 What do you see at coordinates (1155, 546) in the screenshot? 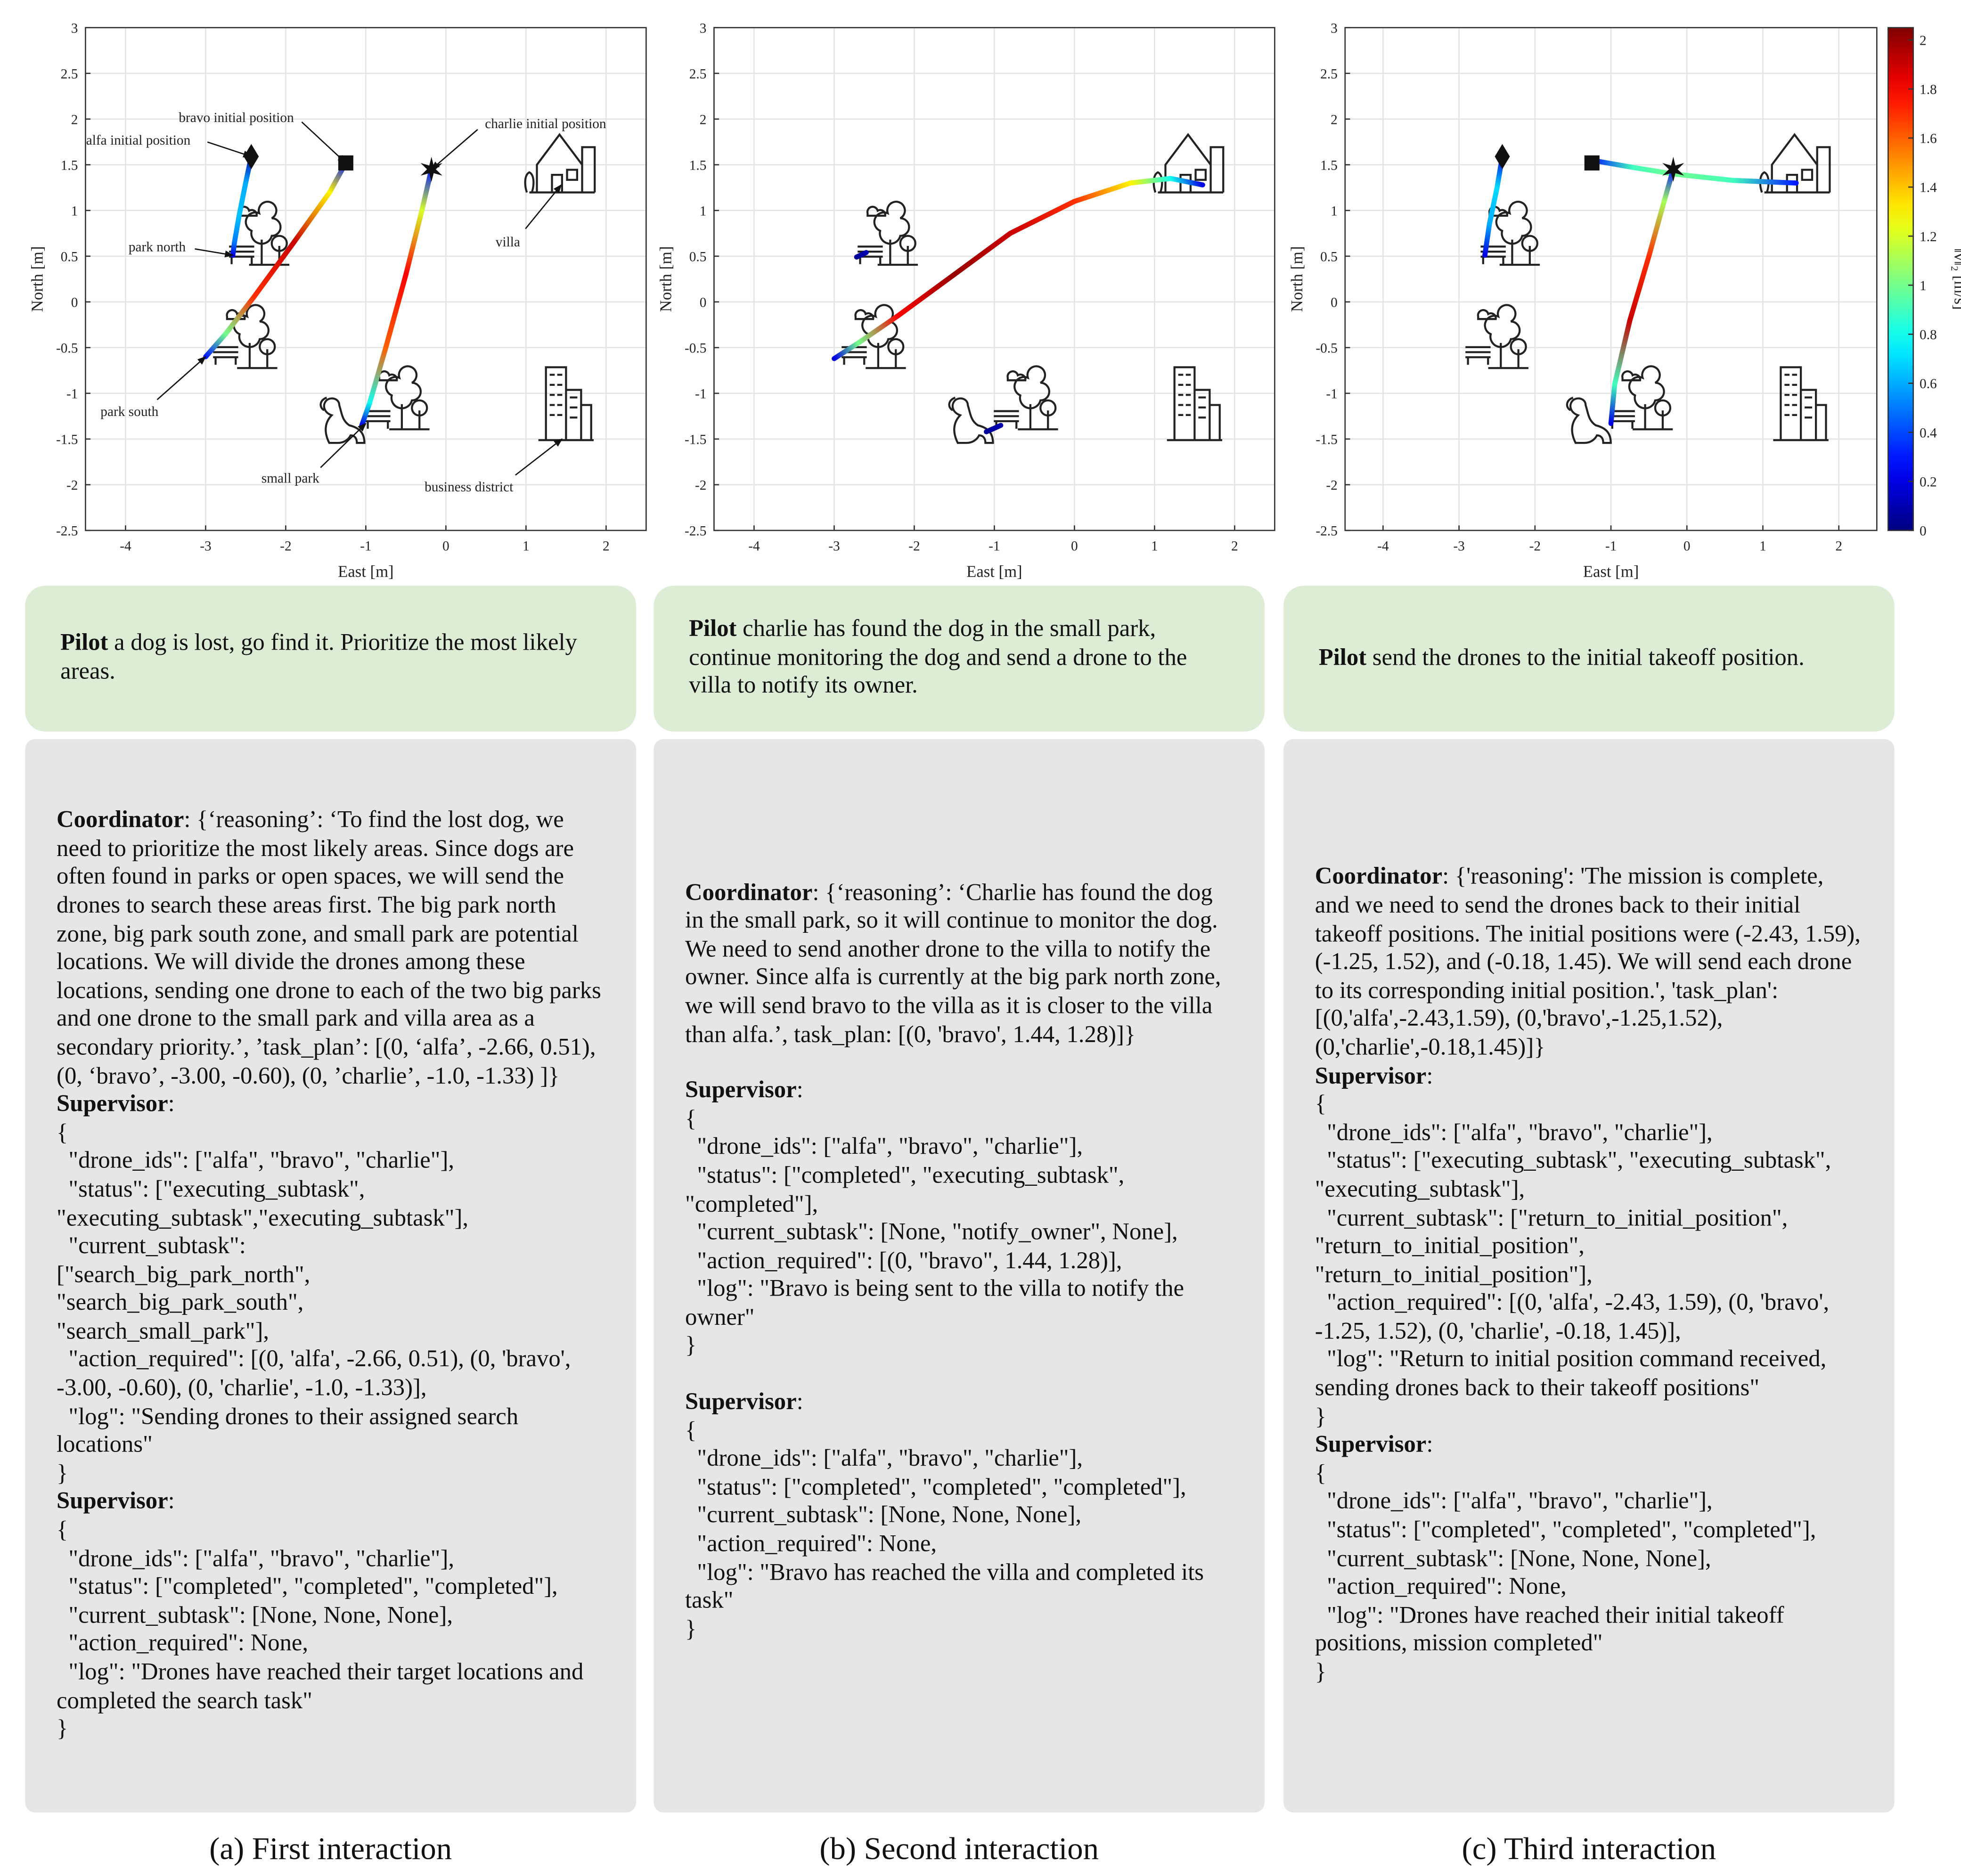
I see `x-tick-label: 1` at bounding box center [1155, 546].